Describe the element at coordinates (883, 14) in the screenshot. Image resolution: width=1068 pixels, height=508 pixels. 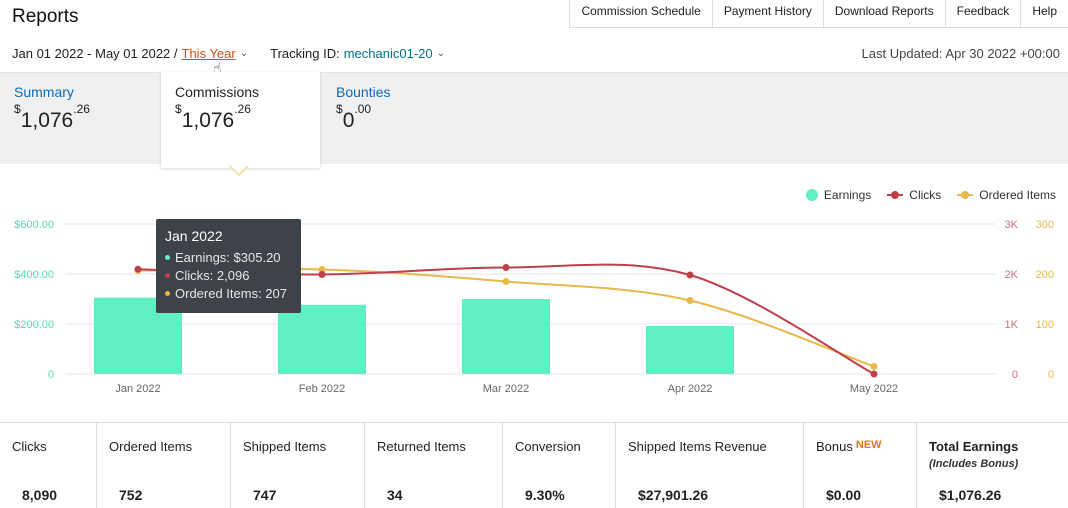
I see `download-reports-link: Download Reports` at that location.